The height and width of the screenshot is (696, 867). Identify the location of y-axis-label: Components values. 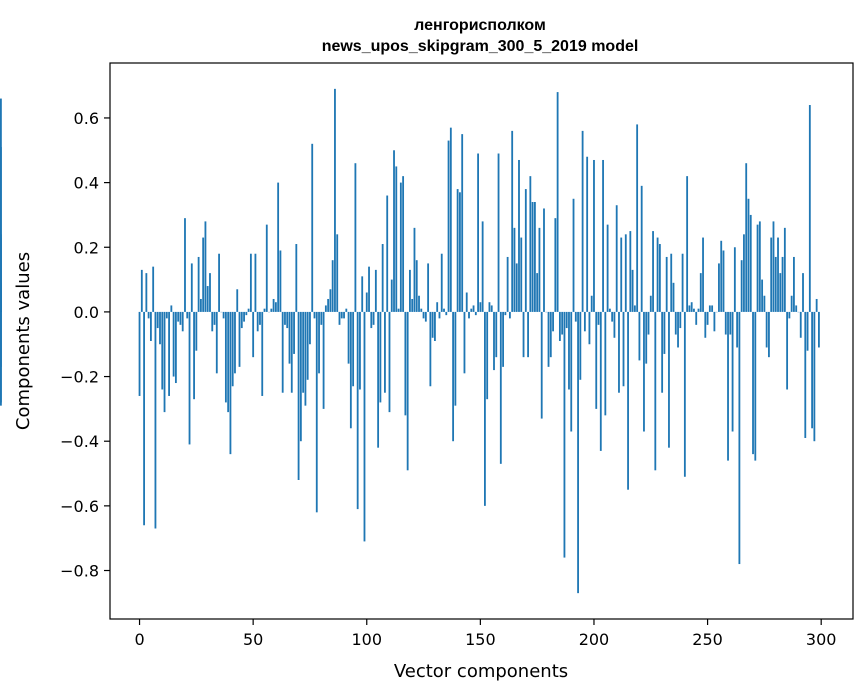
(23, 341).